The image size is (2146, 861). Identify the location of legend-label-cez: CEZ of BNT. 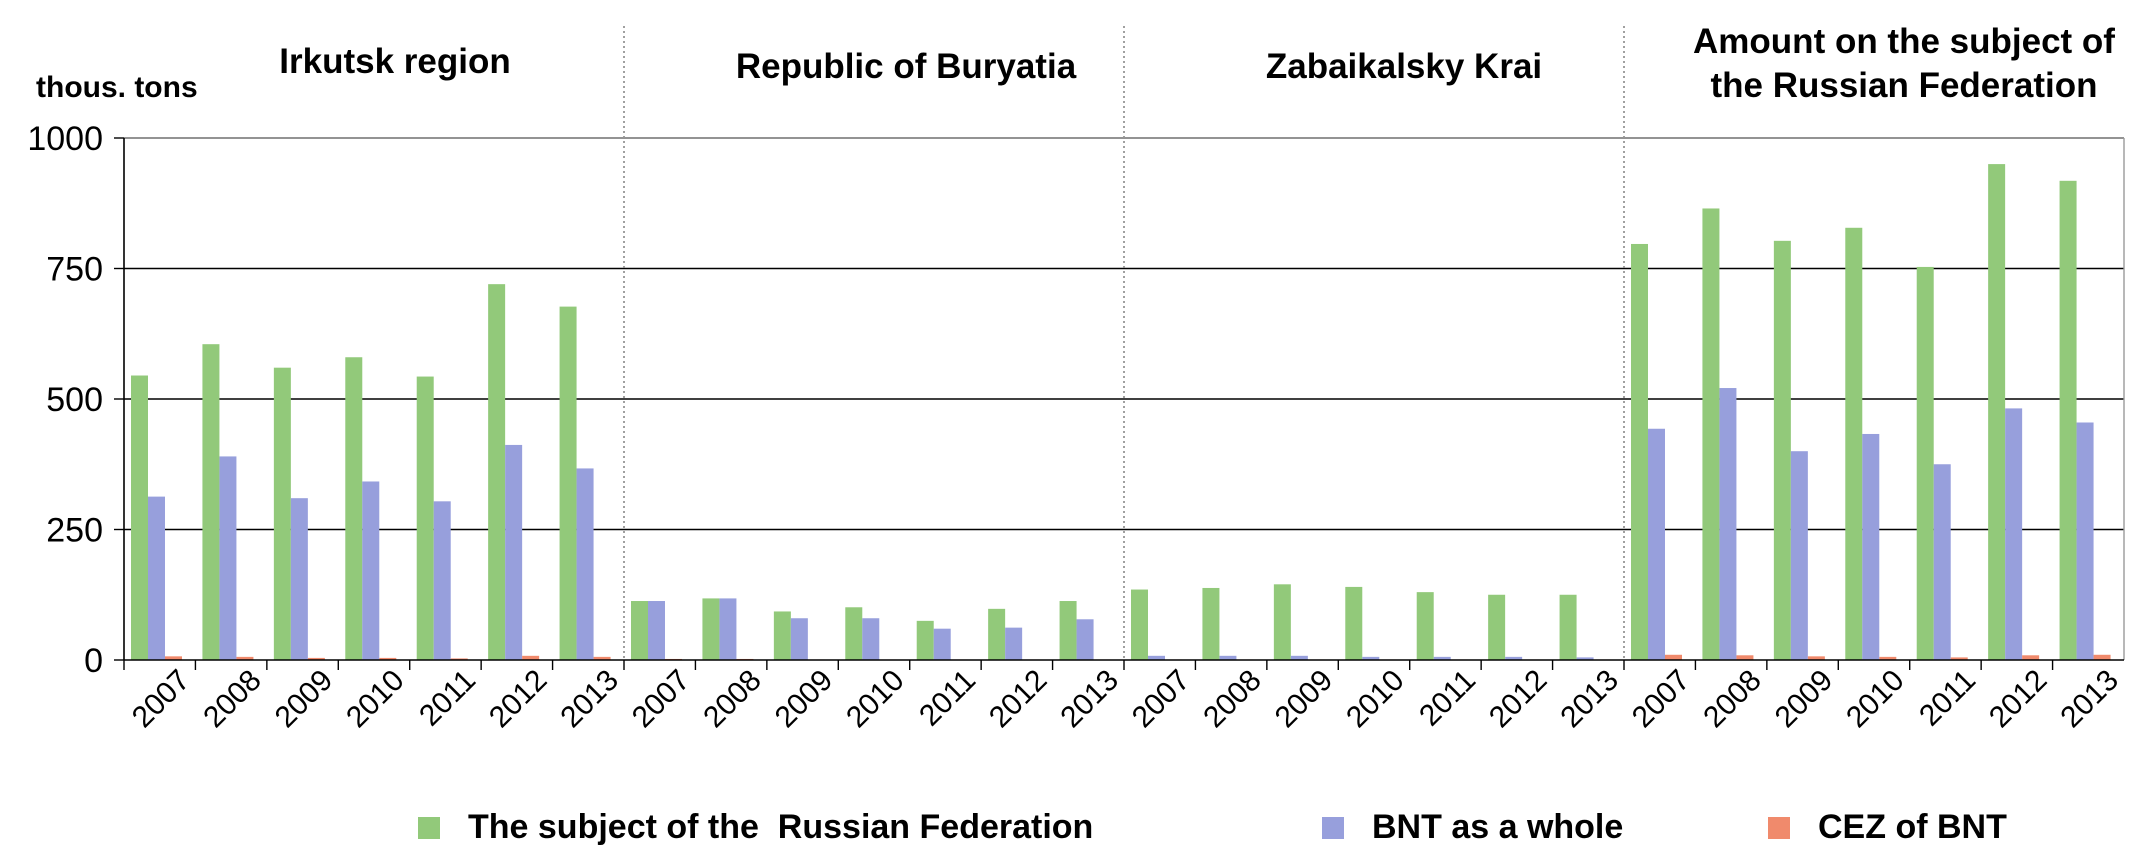
(1912, 827).